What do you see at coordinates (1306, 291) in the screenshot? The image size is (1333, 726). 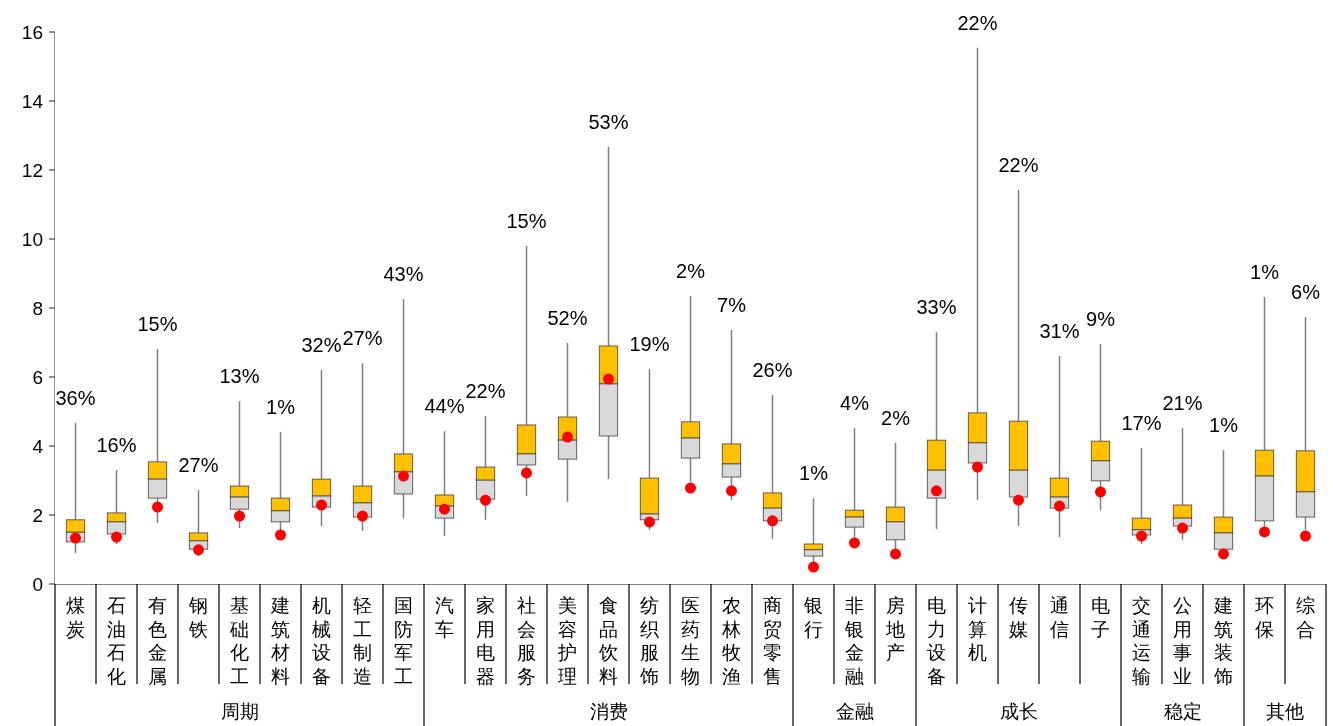 I see `annotation: 6%` at bounding box center [1306, 291].